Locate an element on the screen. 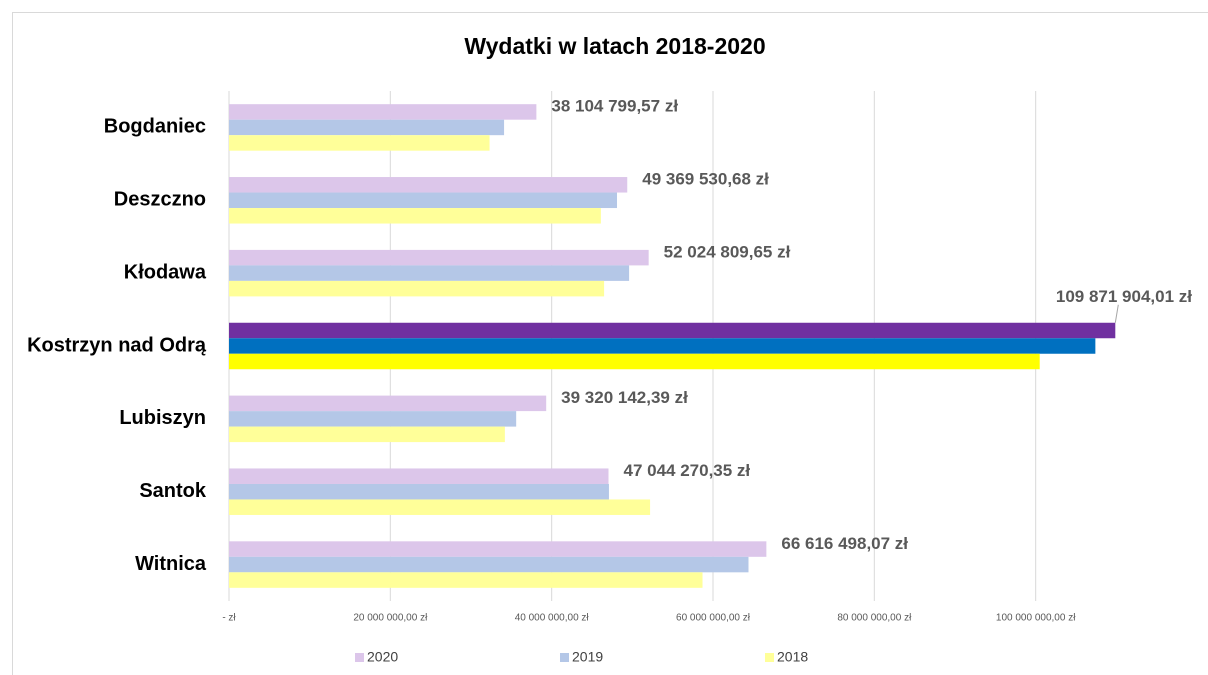 The width and height of the screenshot is (1208, 675). value-label: 39 320 142,39 zł is located at coordinates (624, 397).